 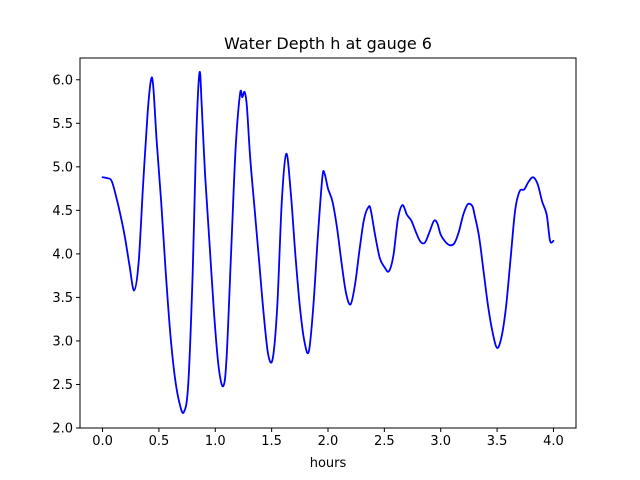 I want to click on y-tick-label: 4.5, so click(x=62, y=211).